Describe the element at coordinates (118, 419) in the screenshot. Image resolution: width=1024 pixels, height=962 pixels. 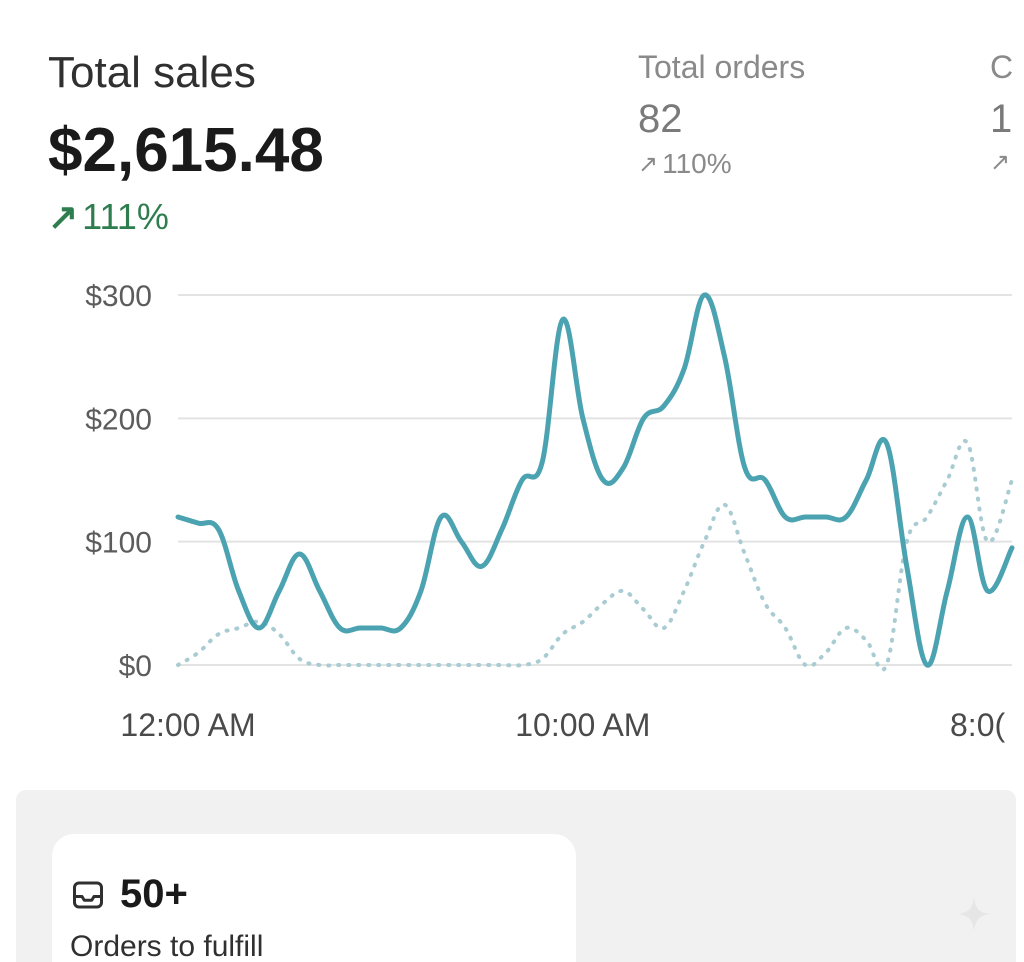
I see `y-tick-label: $200` at that location.